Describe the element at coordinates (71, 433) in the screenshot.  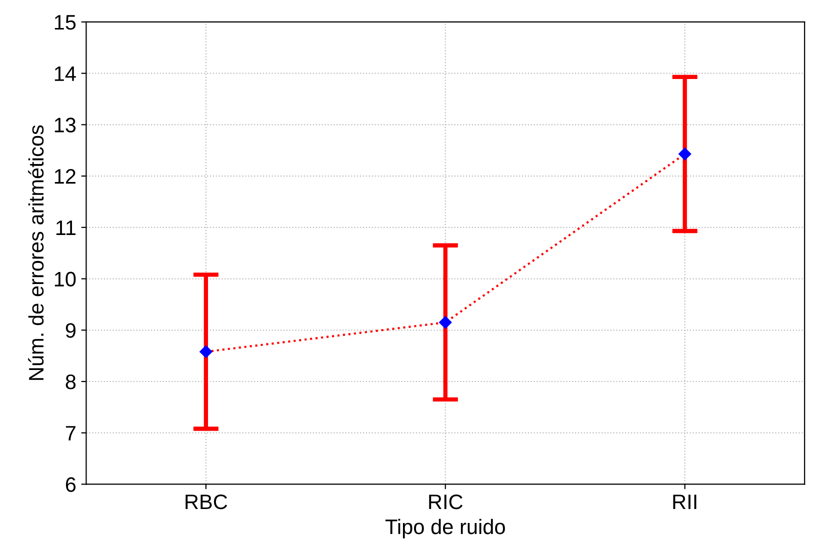
I see `y-tick-label: 7` at that location.